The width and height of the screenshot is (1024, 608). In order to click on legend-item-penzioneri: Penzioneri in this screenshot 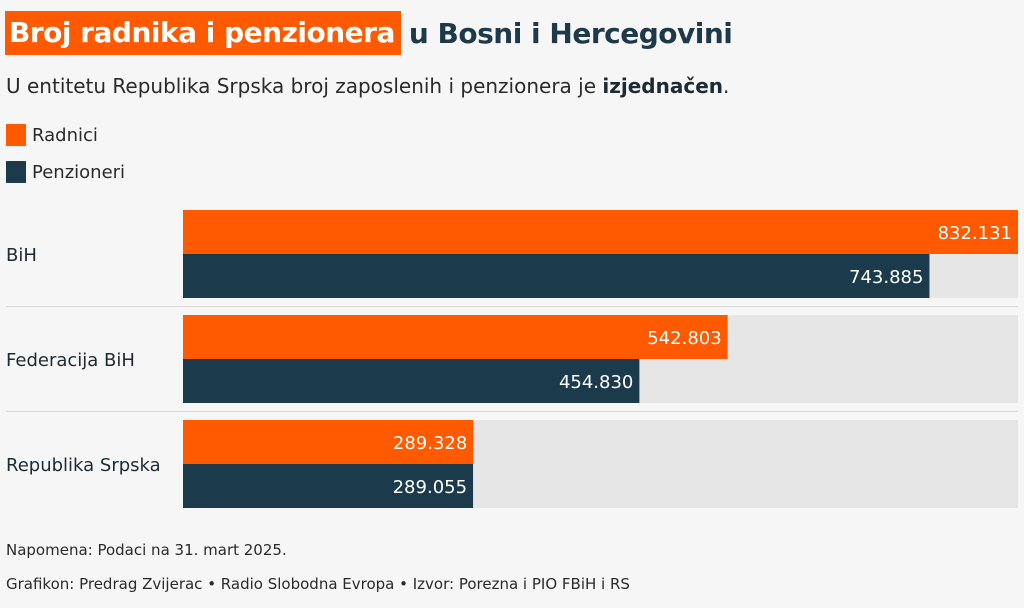, I will do `click(65, 172)`.